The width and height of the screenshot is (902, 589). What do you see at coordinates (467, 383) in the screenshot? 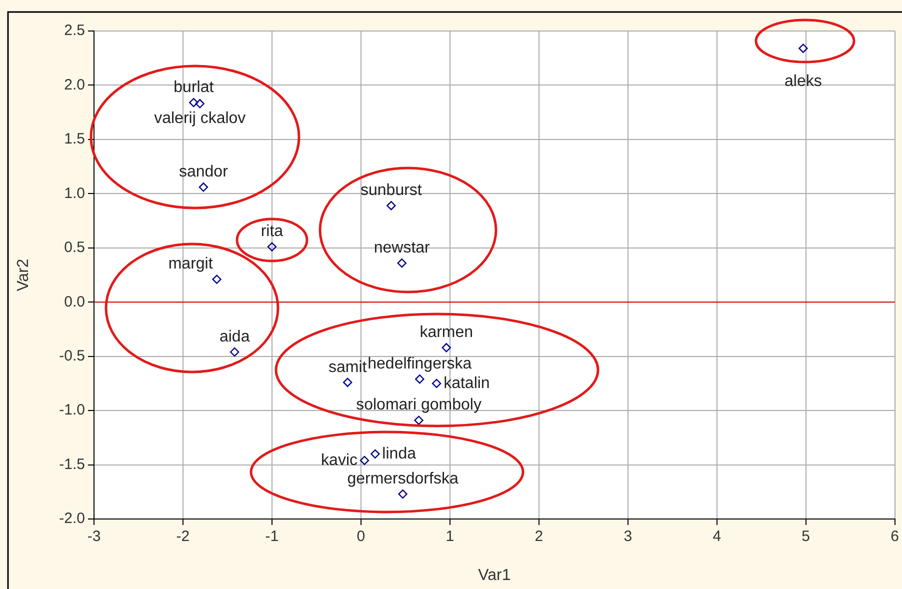
I see `annotation: katalin` at bounding box center [467, 383].